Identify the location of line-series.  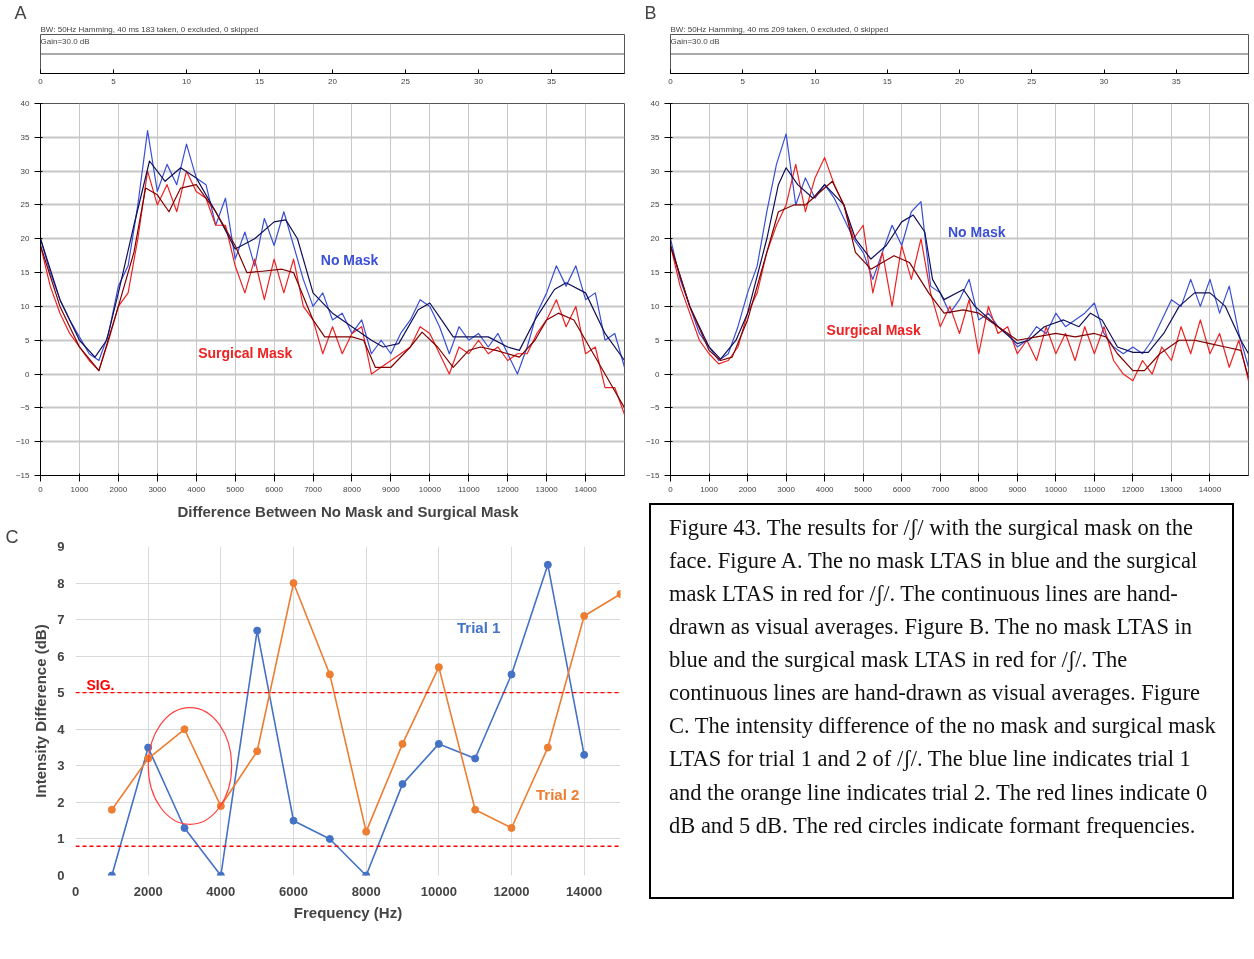
(332, 261).